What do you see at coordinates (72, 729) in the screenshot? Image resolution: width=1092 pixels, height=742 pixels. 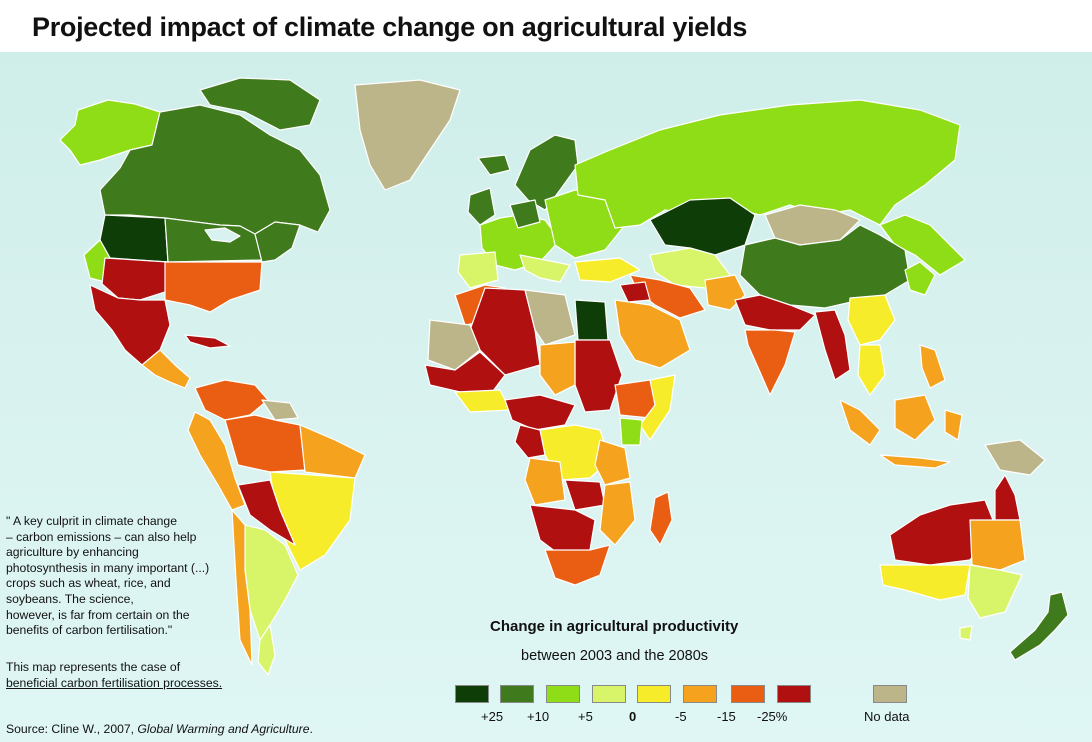 I see `source-prefix: Source: Cline W., 2007,` at bounding box center [72, 729].